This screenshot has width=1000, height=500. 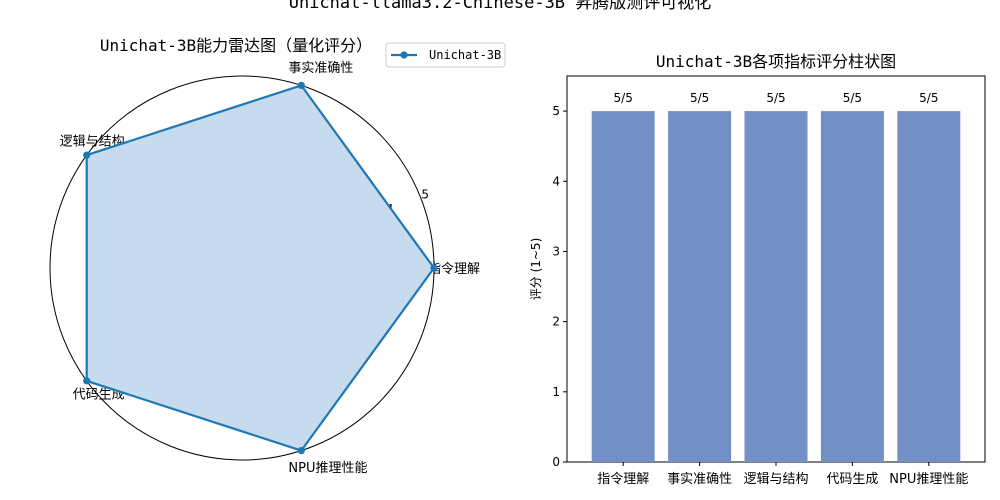 I want to click on bar-y-tick-label: 0, so click(x=556, y=462).